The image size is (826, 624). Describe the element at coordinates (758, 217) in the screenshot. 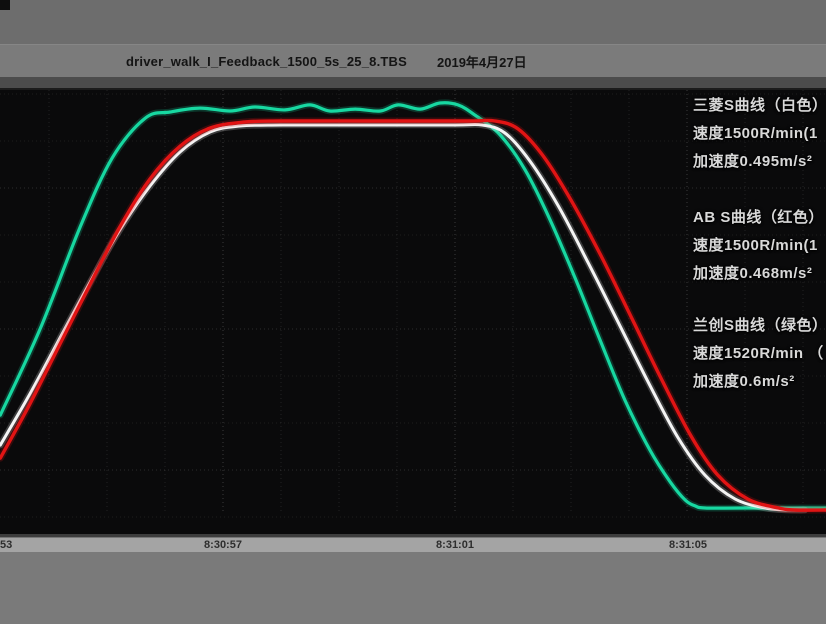

I see `legend-series-title: AB S曲线（红色）` at that location.